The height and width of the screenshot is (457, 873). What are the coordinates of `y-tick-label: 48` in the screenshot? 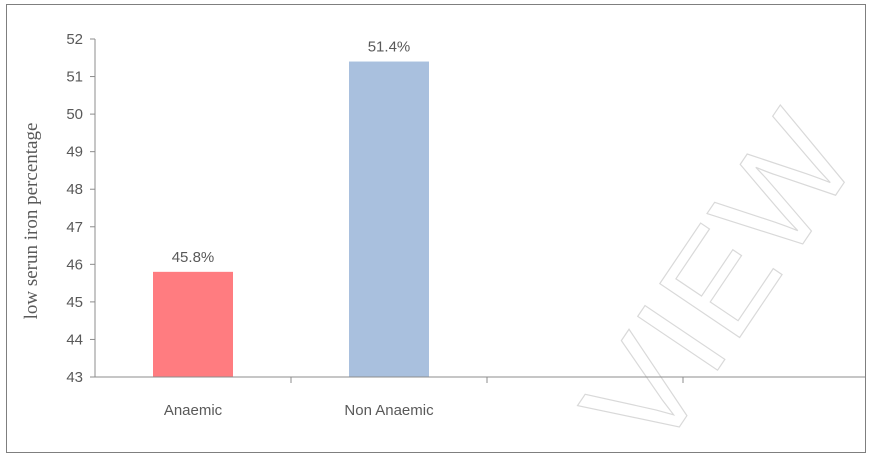 It's located at (74, 189).